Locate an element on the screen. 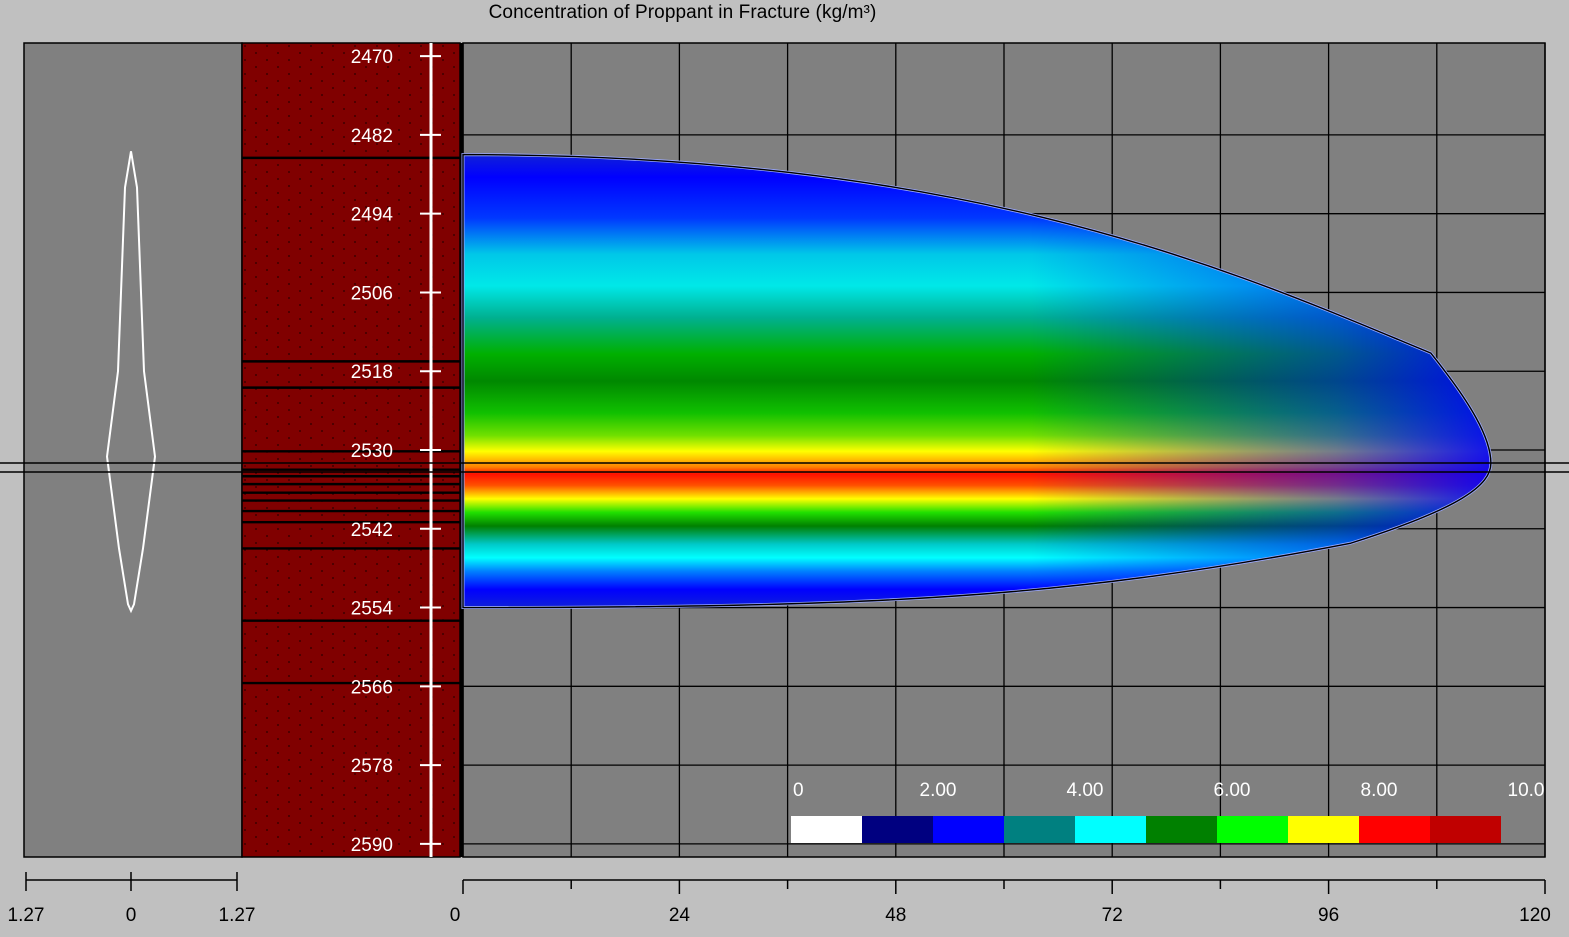 Image resolution: width=1569 pixels, height=937 pixels. colorbar-label: 0 is located at coordinates (798, 790).